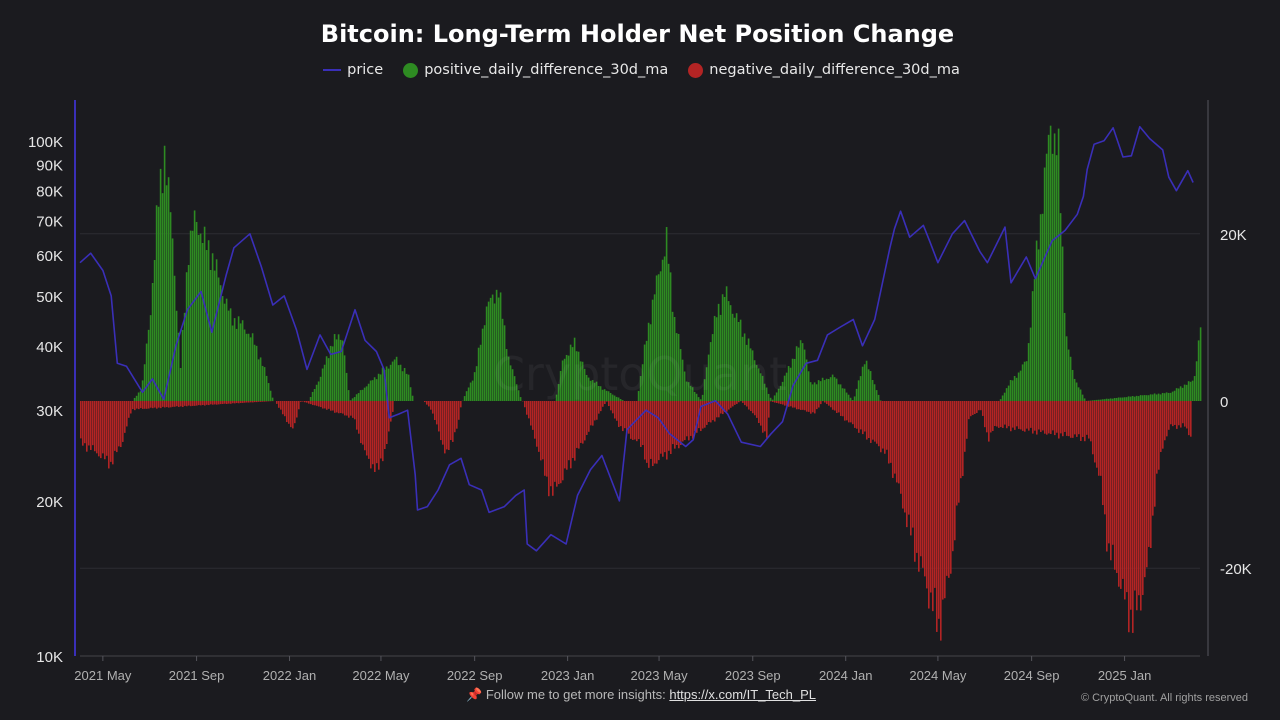 This screenshot has width=1280, height=720. I want to click on legend-item-negative: negative_daily_difference_30d_ma, so click(824, 70).